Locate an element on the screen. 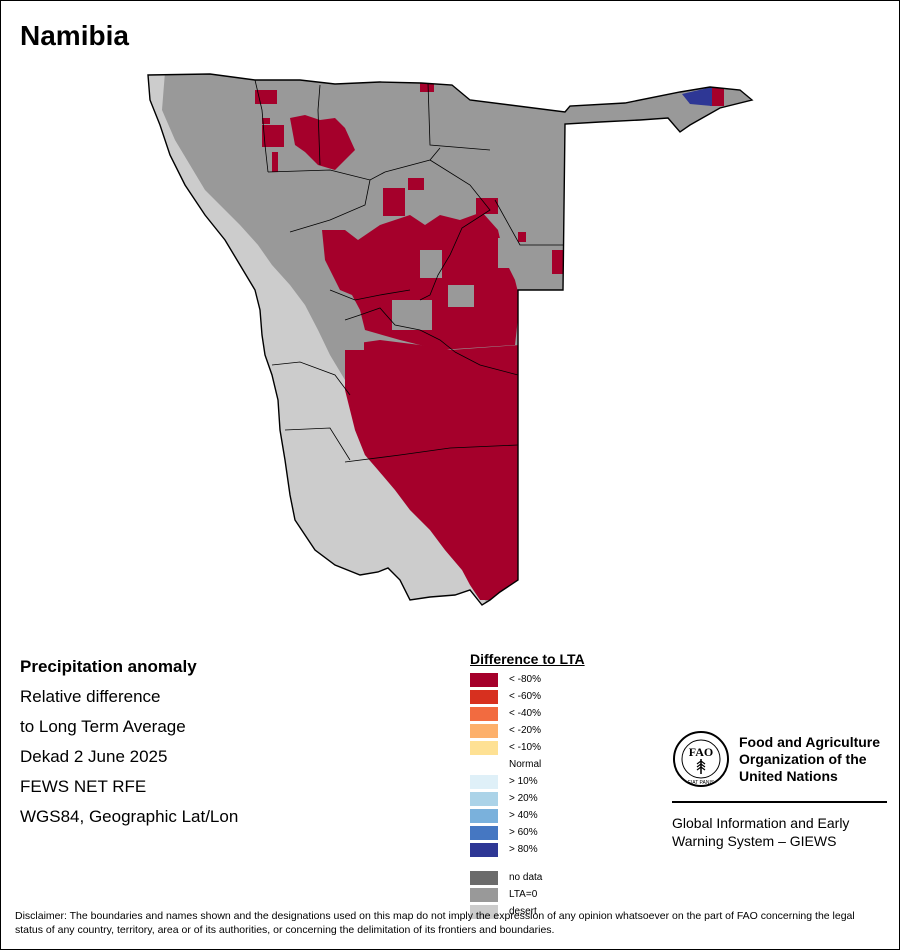 This screenshot has width=900, height=950. info-line-projection: WGS84, Geographic Lat/Lon is located at coordinates (129, 816).